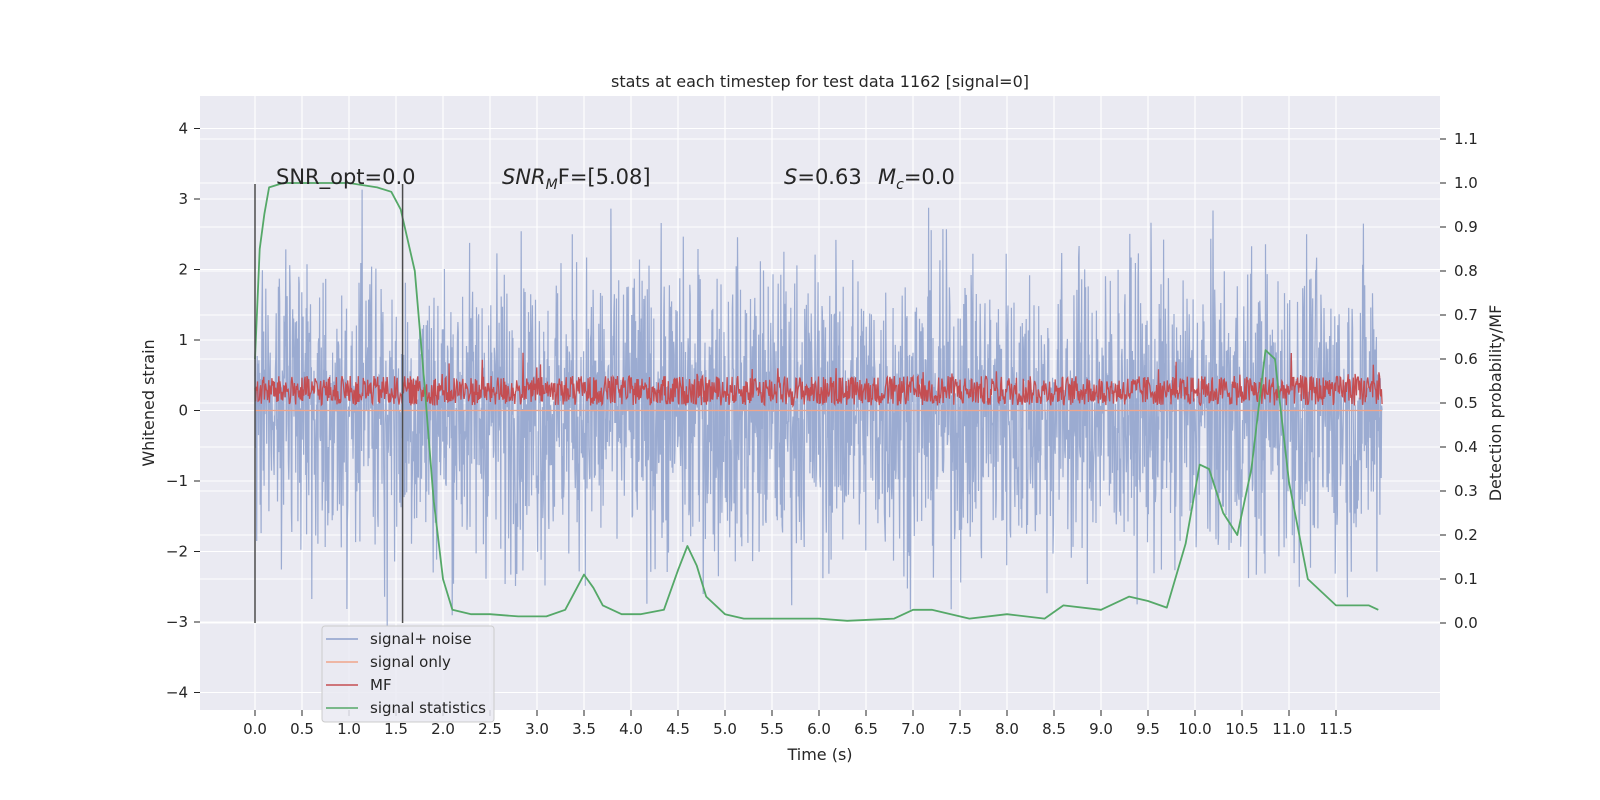  Describe the element at coordinates (1241, 729) in the screenshot. I see `x-tick-label: 10.5` at that location.